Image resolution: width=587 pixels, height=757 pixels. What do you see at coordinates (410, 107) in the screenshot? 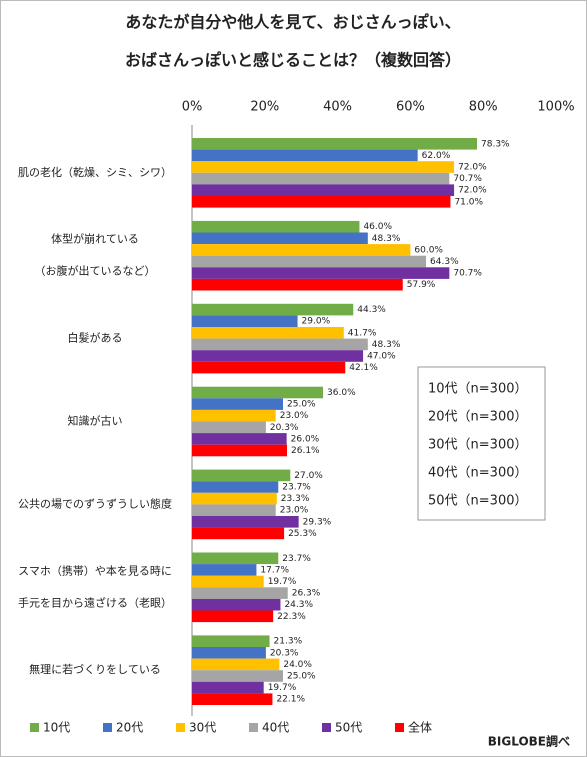
I see `x-tick-label: 60%` at bounding box center [410, 107].